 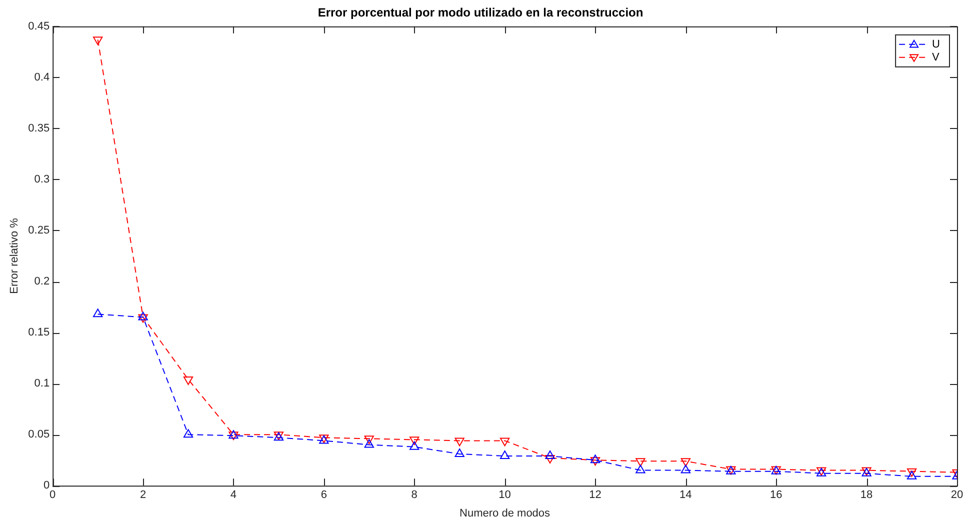 What do you see at coordinates (39, 332) in the screenshot?
I see `y-tick-label: 0.15` at bounding box center [39, 332].